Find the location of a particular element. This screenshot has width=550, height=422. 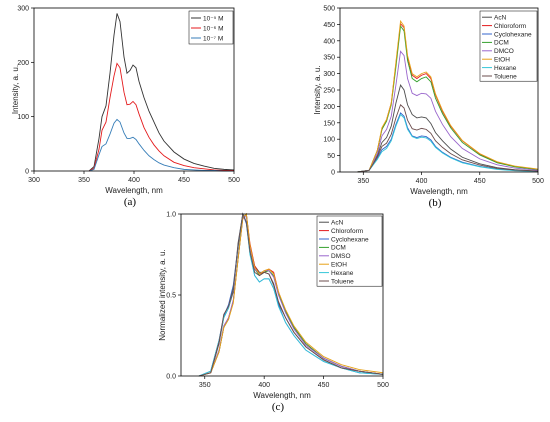

chart-3-legend-label-7: Hexane is located at coordinates (342, 273).